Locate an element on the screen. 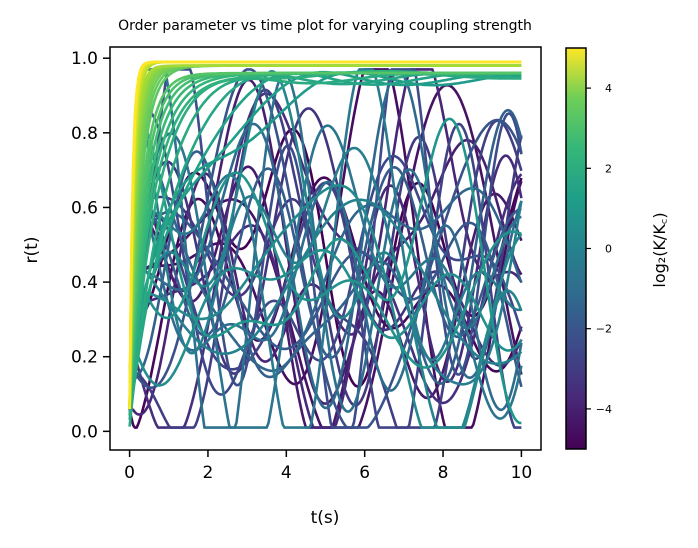 The height and width of the screenshot is (548, 698). x-tick-label: 6 is located at coordinates (364, 473).